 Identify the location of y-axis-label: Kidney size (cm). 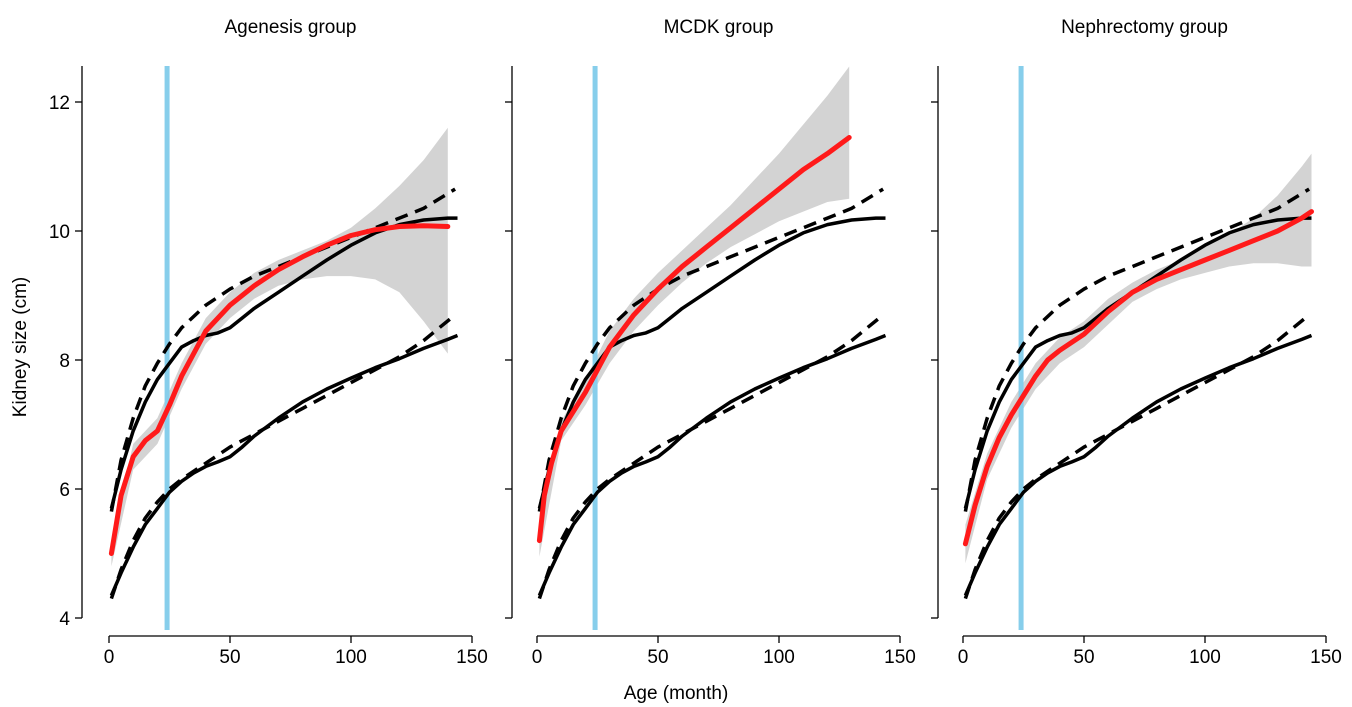
(20, 347).